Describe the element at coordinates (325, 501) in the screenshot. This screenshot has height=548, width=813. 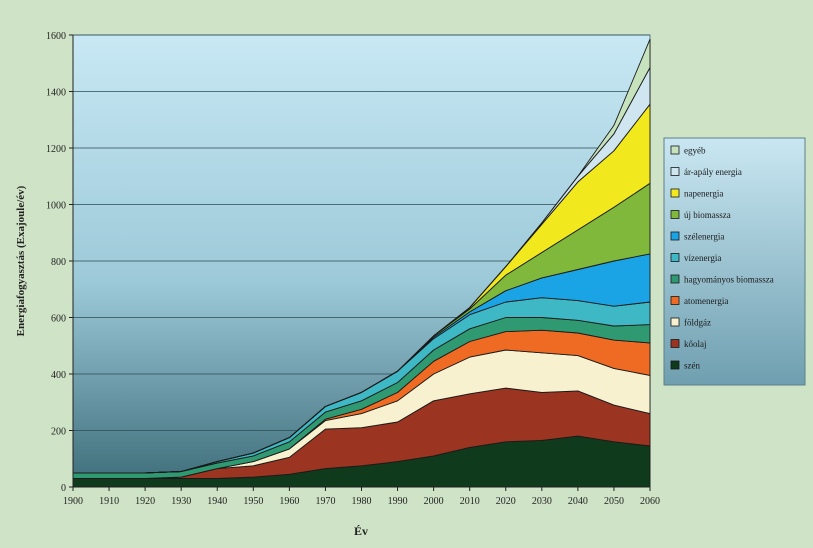
I see `x-tick-label: 1970` at that location.